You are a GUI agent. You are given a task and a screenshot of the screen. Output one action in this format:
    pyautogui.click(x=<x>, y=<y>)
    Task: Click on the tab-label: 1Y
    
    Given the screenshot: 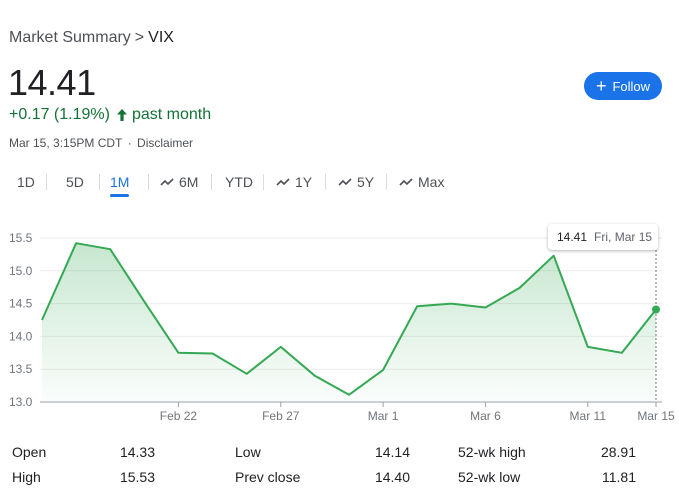 What is the action you would take?
    pyautogui.click(x=304, y=182)
    